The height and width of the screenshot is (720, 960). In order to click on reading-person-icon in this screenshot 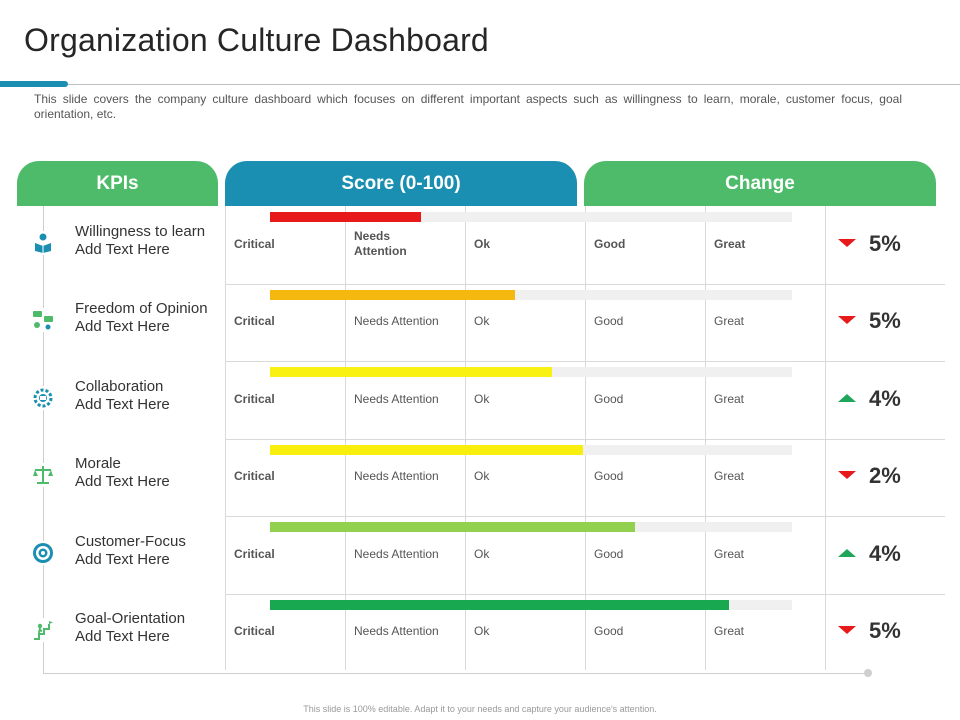, I will do `click(43, 243)`.